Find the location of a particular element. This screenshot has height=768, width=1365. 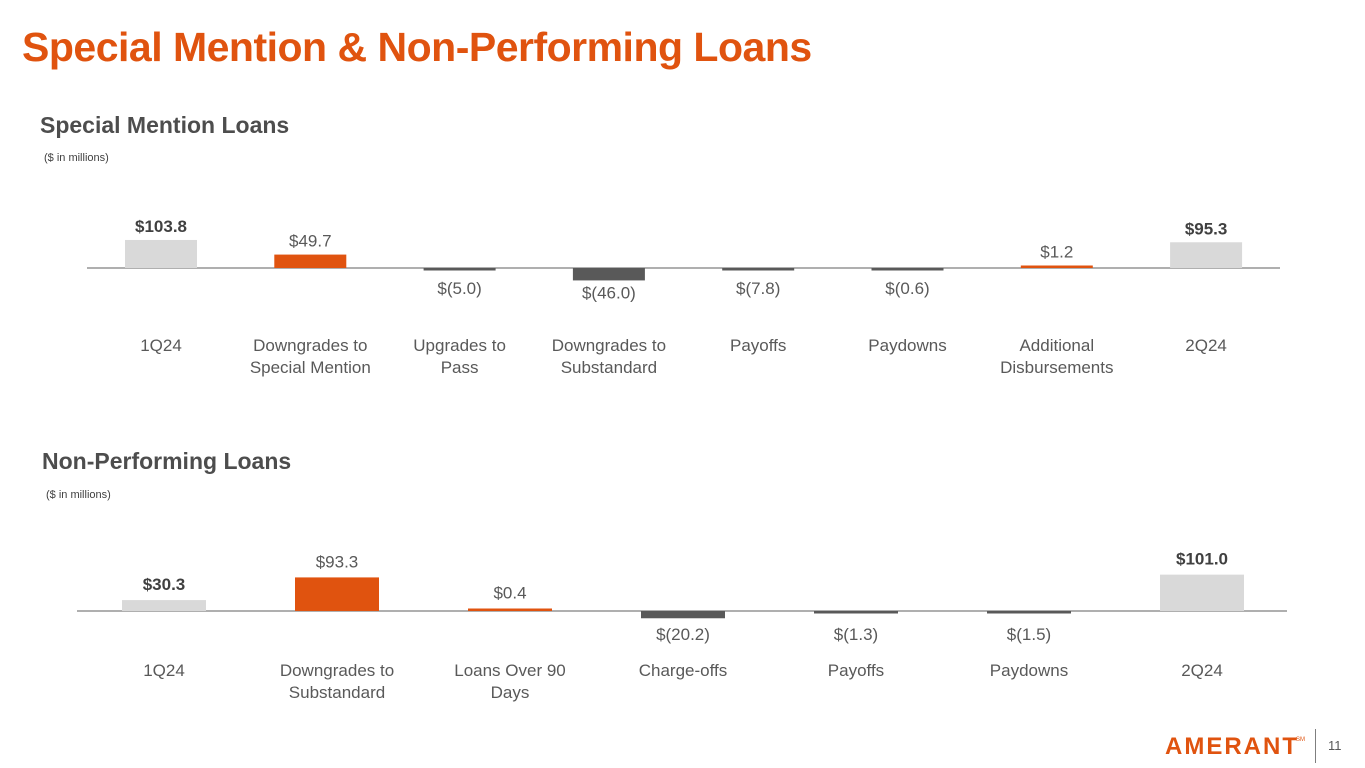

special-mention-category-label-2-line-2: Special Mention is located at coordinates (310, 367).